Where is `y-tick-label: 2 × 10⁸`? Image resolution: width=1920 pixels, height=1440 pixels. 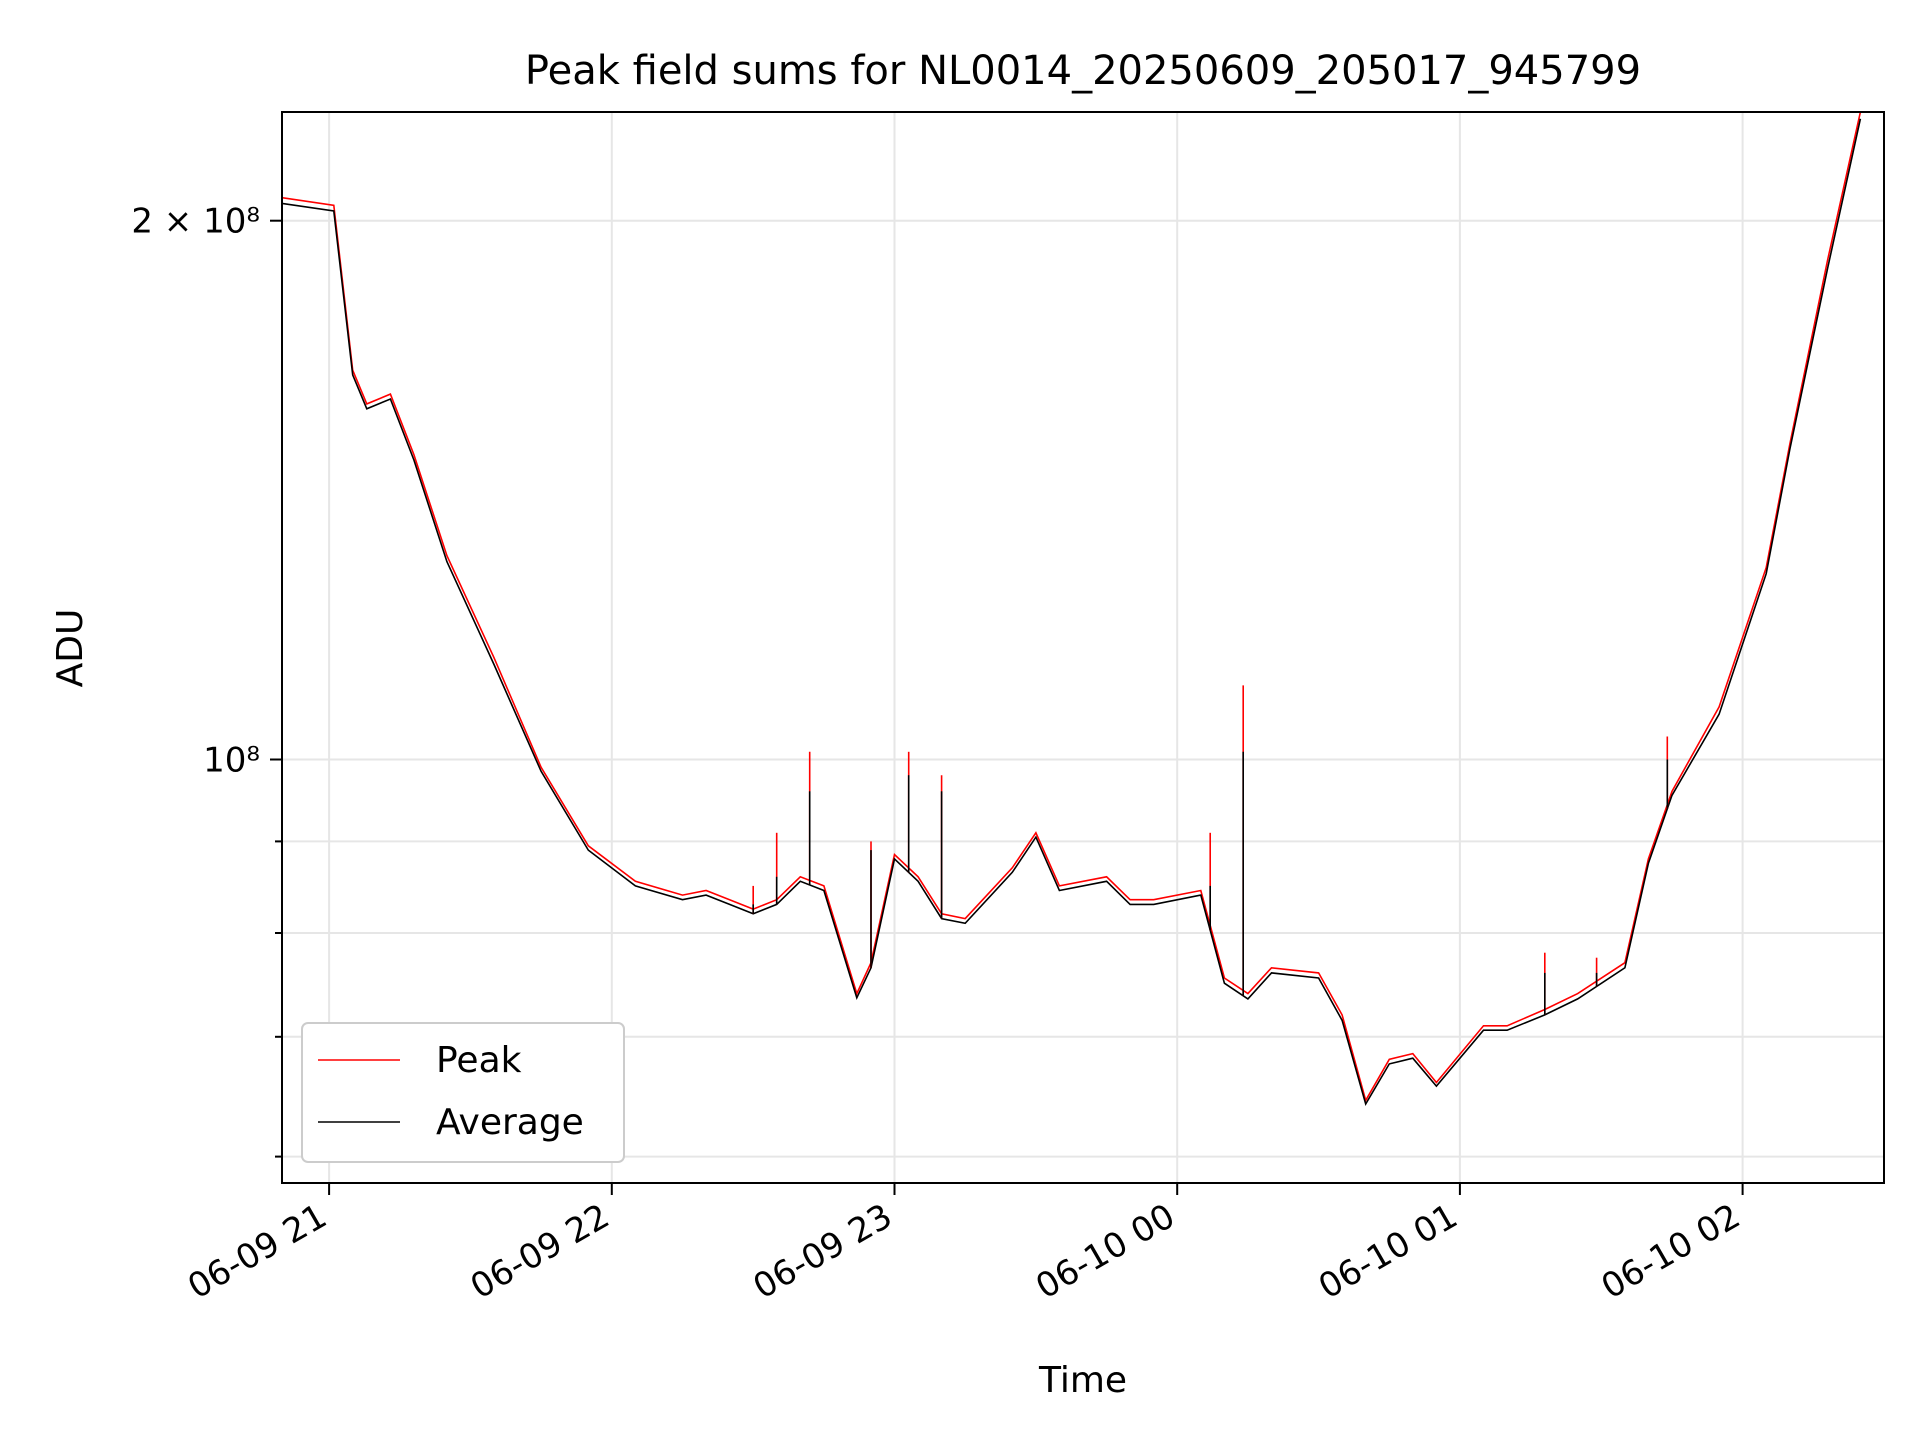
y-tick-label: 2 × 10⁸ is located at coordinates (195, 222).